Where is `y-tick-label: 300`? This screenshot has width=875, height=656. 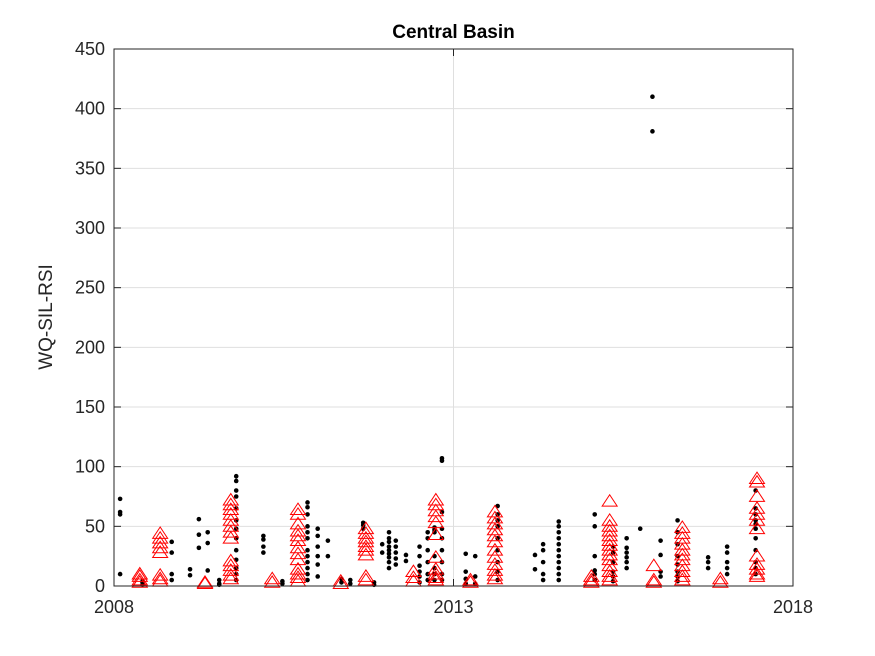 y-tick-label: 300 is located at coordinates (90, 228).